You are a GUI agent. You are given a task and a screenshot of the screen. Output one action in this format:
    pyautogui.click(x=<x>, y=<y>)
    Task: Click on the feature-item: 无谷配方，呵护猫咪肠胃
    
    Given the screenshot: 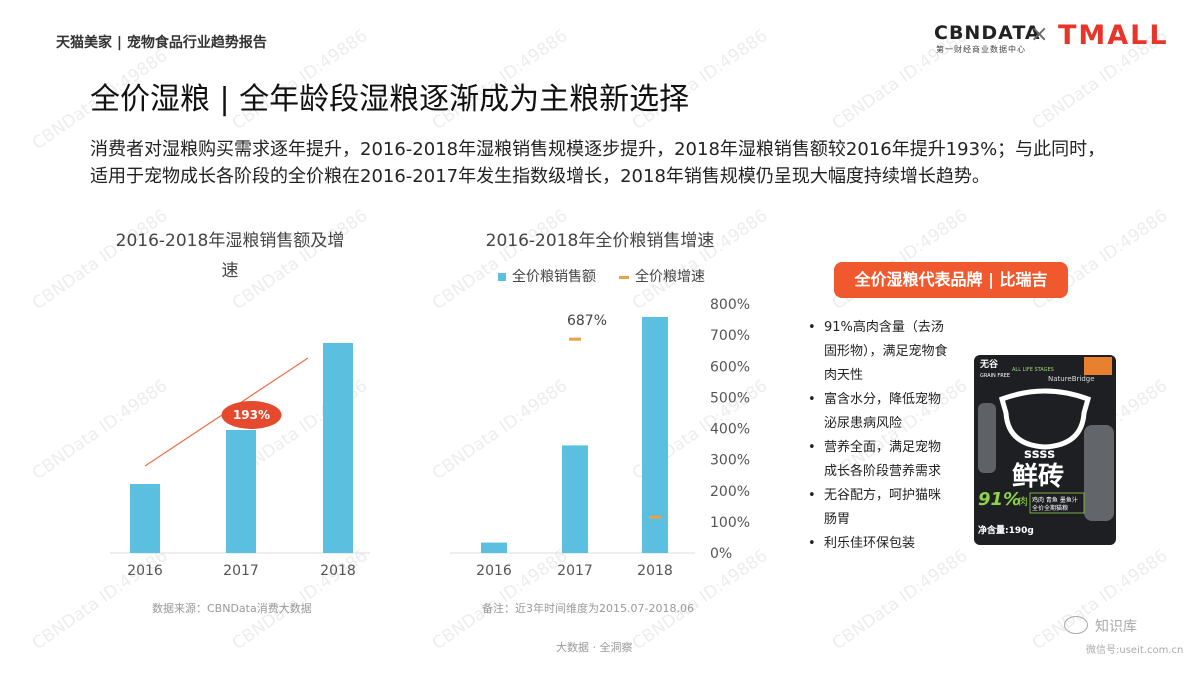 What is the action you would take?
    pyautogui.click(x=878, y=508)
    